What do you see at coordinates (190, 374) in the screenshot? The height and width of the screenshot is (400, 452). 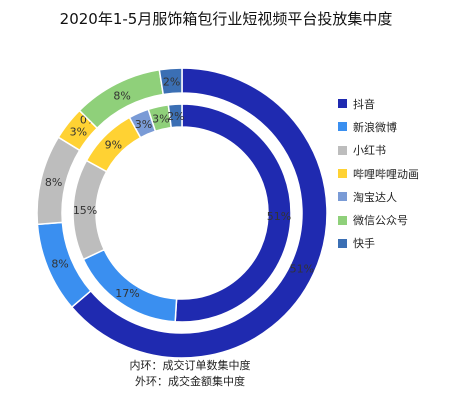 I see `ring-captions: 内环：成交订单数集中度 外环：成交金额集中度` at bounding box center [190, 374].